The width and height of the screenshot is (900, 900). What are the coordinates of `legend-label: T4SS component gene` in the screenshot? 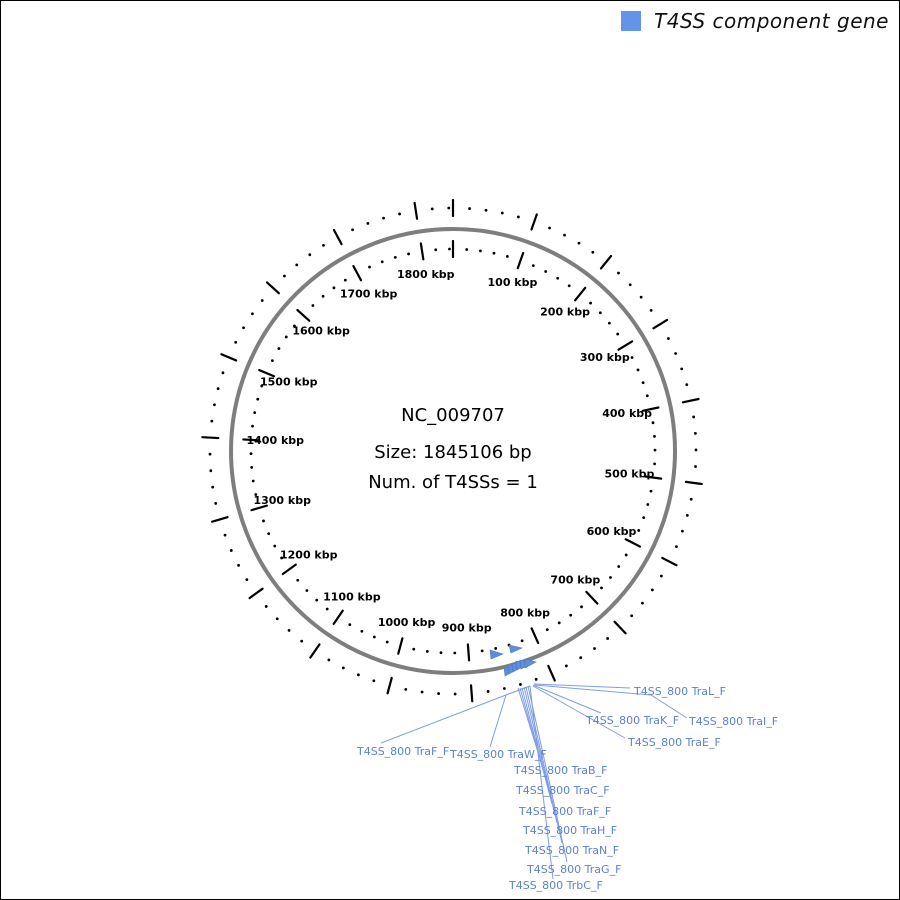 It's located at (771, 21).